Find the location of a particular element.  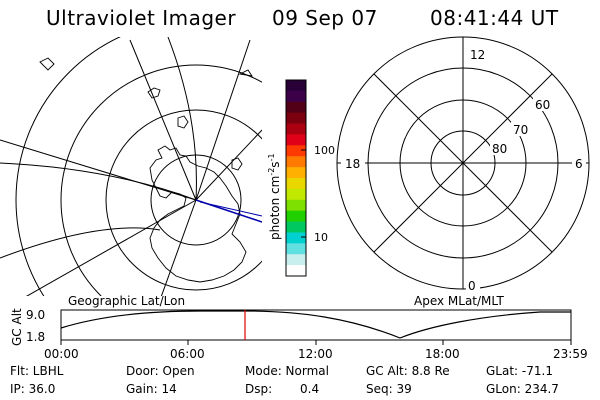

colorbar-tick-100: 100 is located at coordinates (324, 150).